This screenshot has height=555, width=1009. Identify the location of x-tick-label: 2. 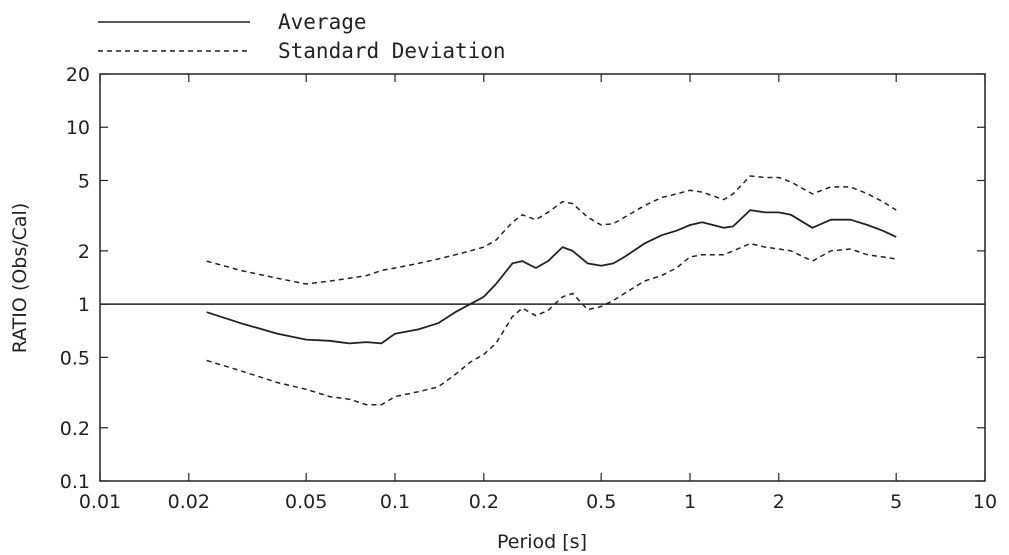
(779, 502).